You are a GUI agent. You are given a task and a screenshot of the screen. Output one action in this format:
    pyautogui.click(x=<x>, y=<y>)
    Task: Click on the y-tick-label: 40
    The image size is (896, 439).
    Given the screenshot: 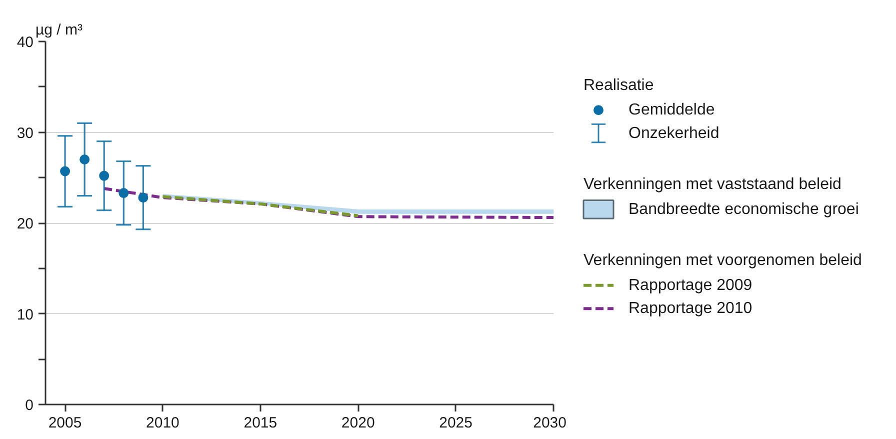 What is the action you would take?
    pyautogui.click(x=25, y=42)
    